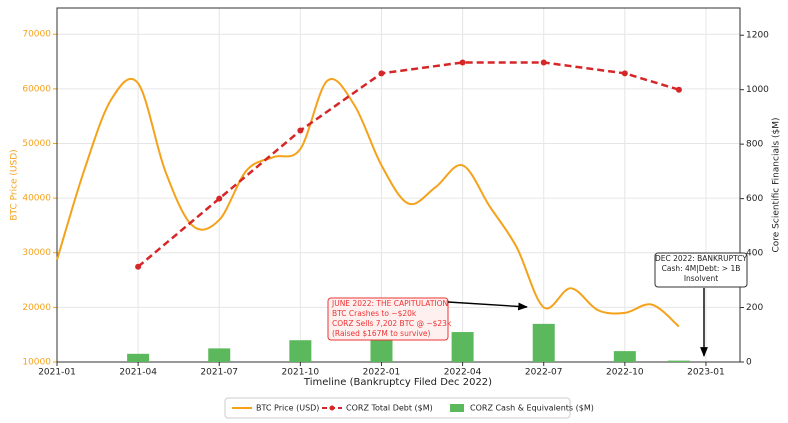 This screenshot has height=423, width=788. Describe the element at coordinates (625, 373) in the screenshot. I see `x-tick-label: 2022-10` at that location.